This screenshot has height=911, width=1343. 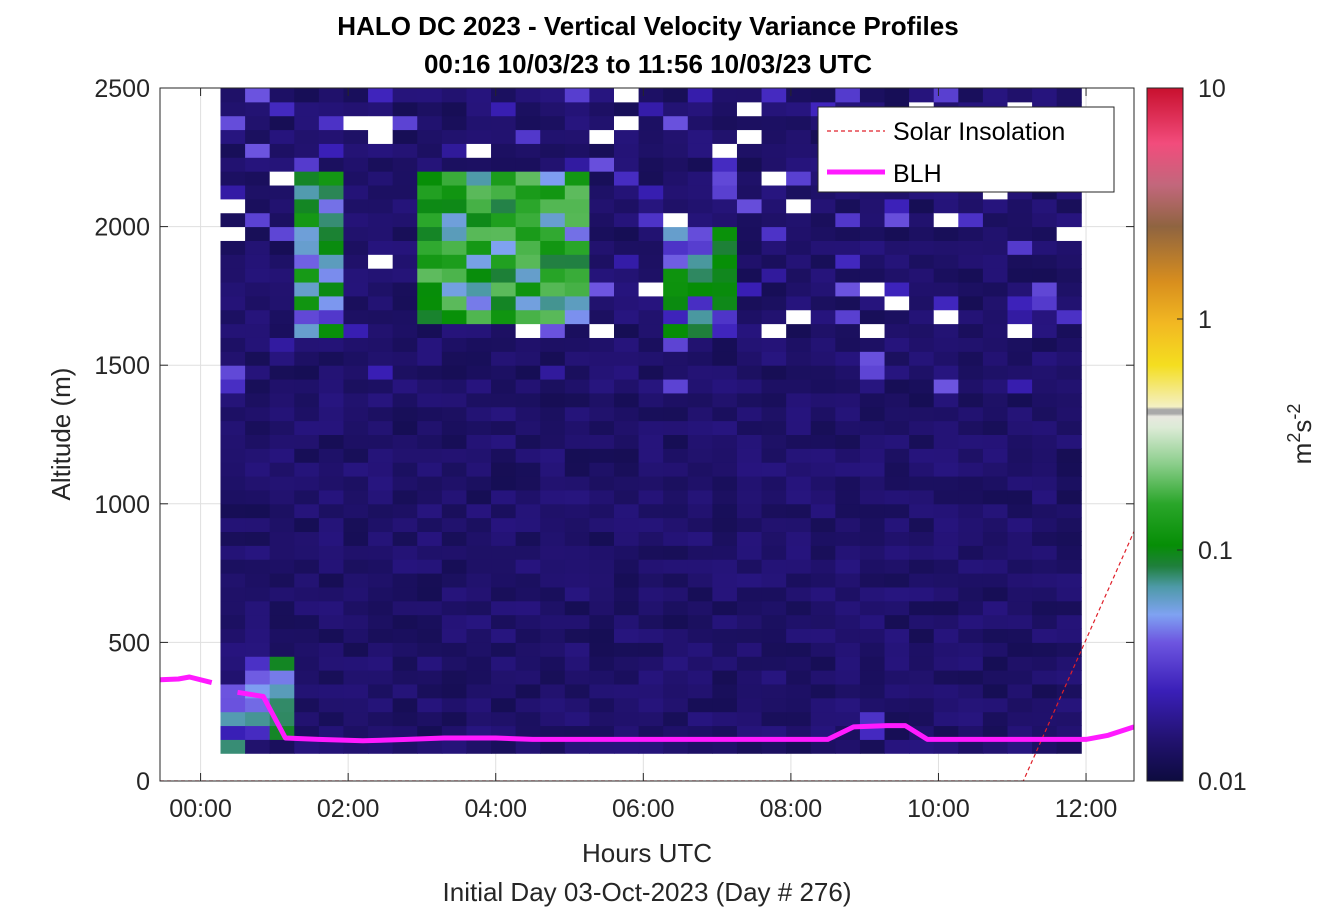 I want to click on x-axis-label: Hours UTC, so click(x=647, y=853).